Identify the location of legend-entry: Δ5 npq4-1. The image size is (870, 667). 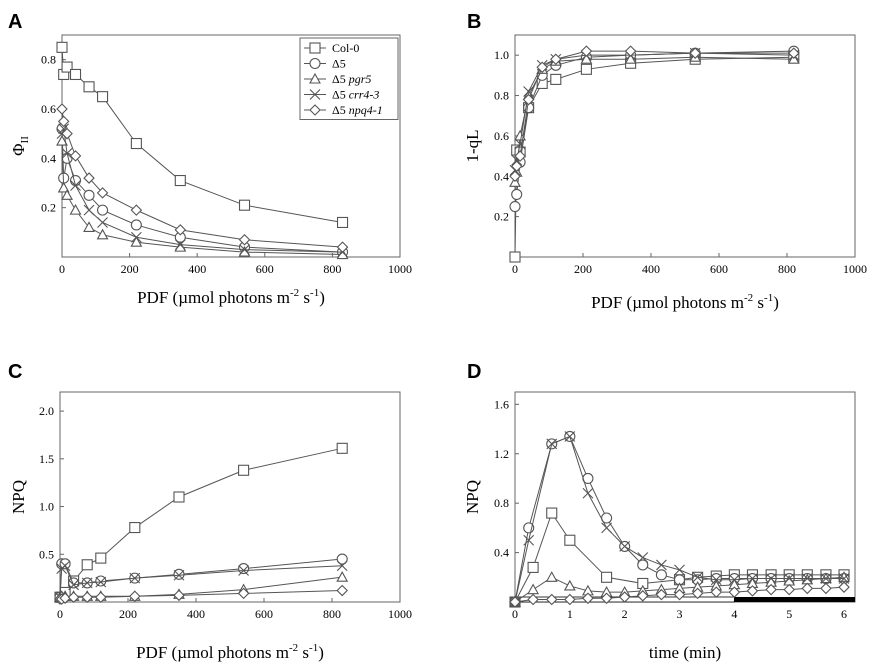
(343, 110).